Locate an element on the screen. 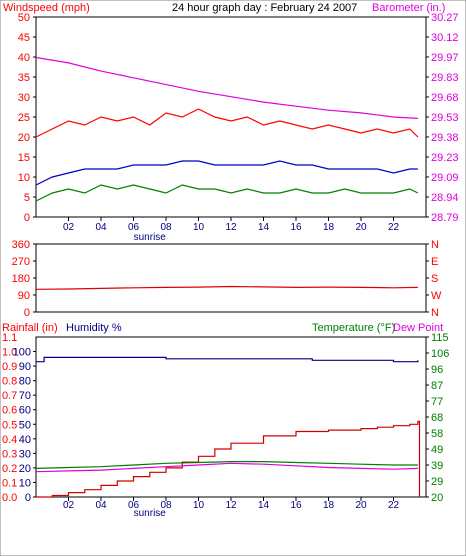  windspeed-tick-label: 40 is located at coordinates (24, 58).